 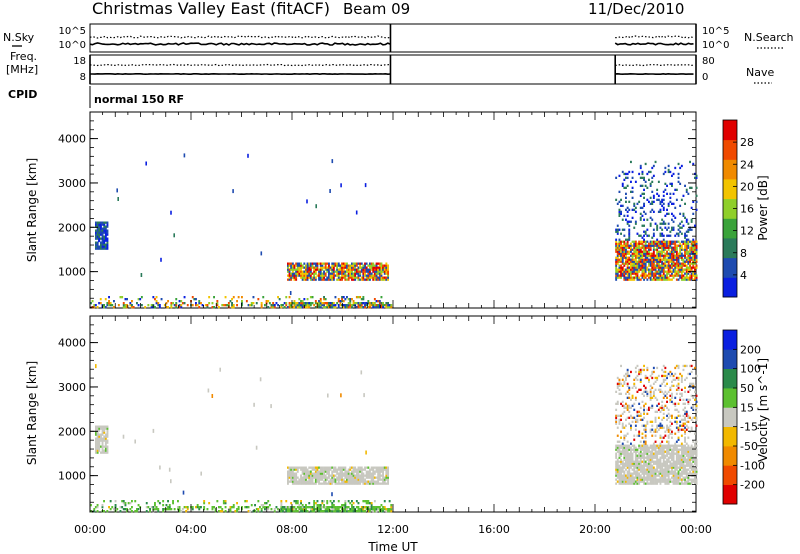 I want to click on y-tick-label: 1000, so click(x=72, y=272).